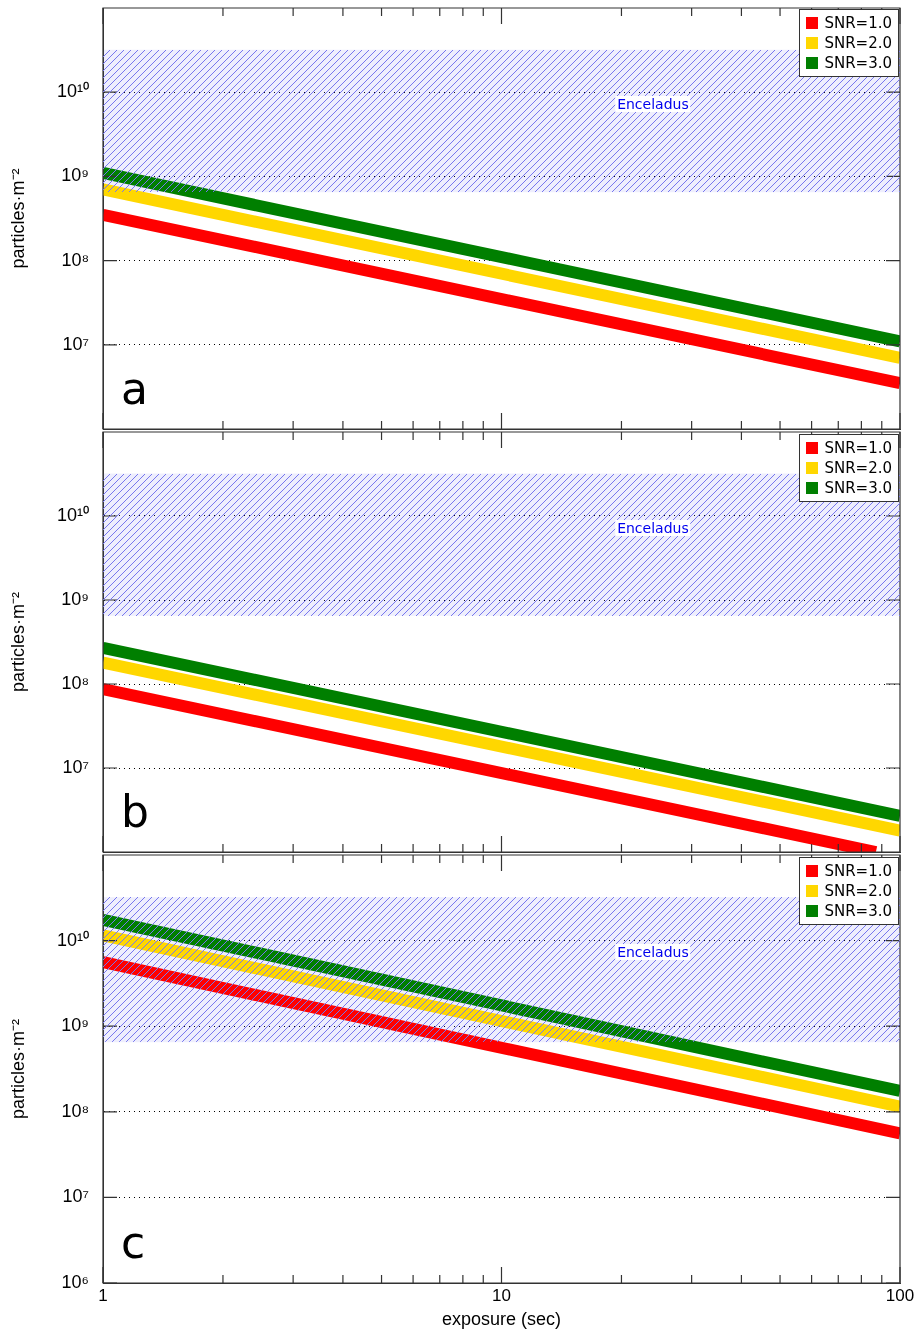 The image size is (920, 1331). What do you see at coordinates (501, 1295) in the screenshot?
I see `x-tick-label: 10` at bounding box center [501, 1295].